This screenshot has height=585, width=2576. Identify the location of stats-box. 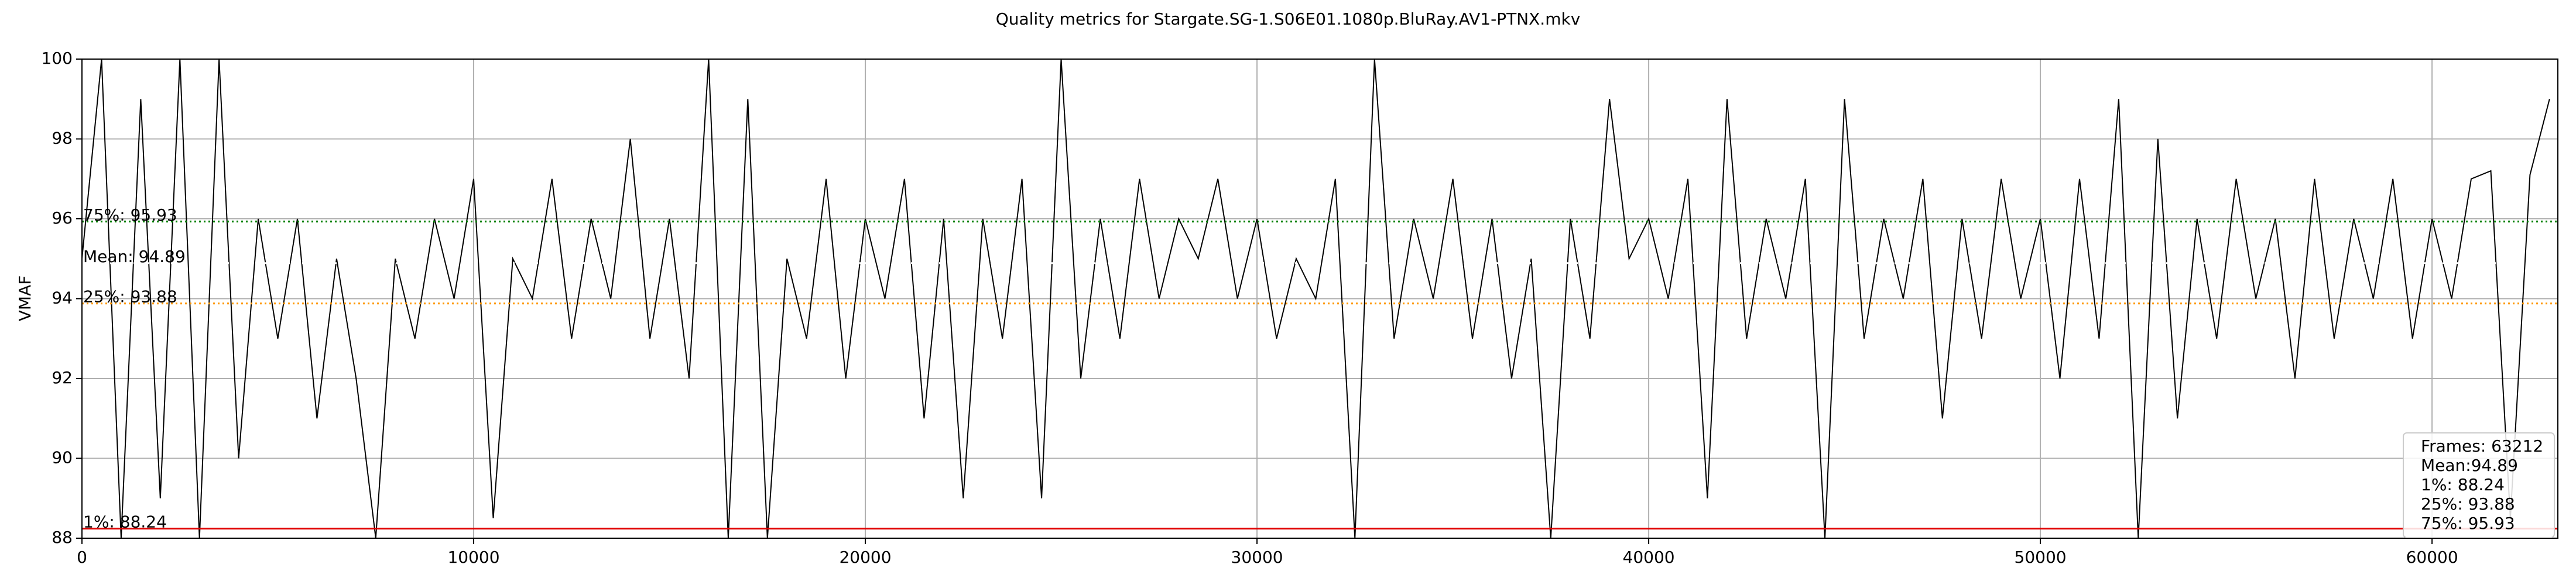
(2479, 485).